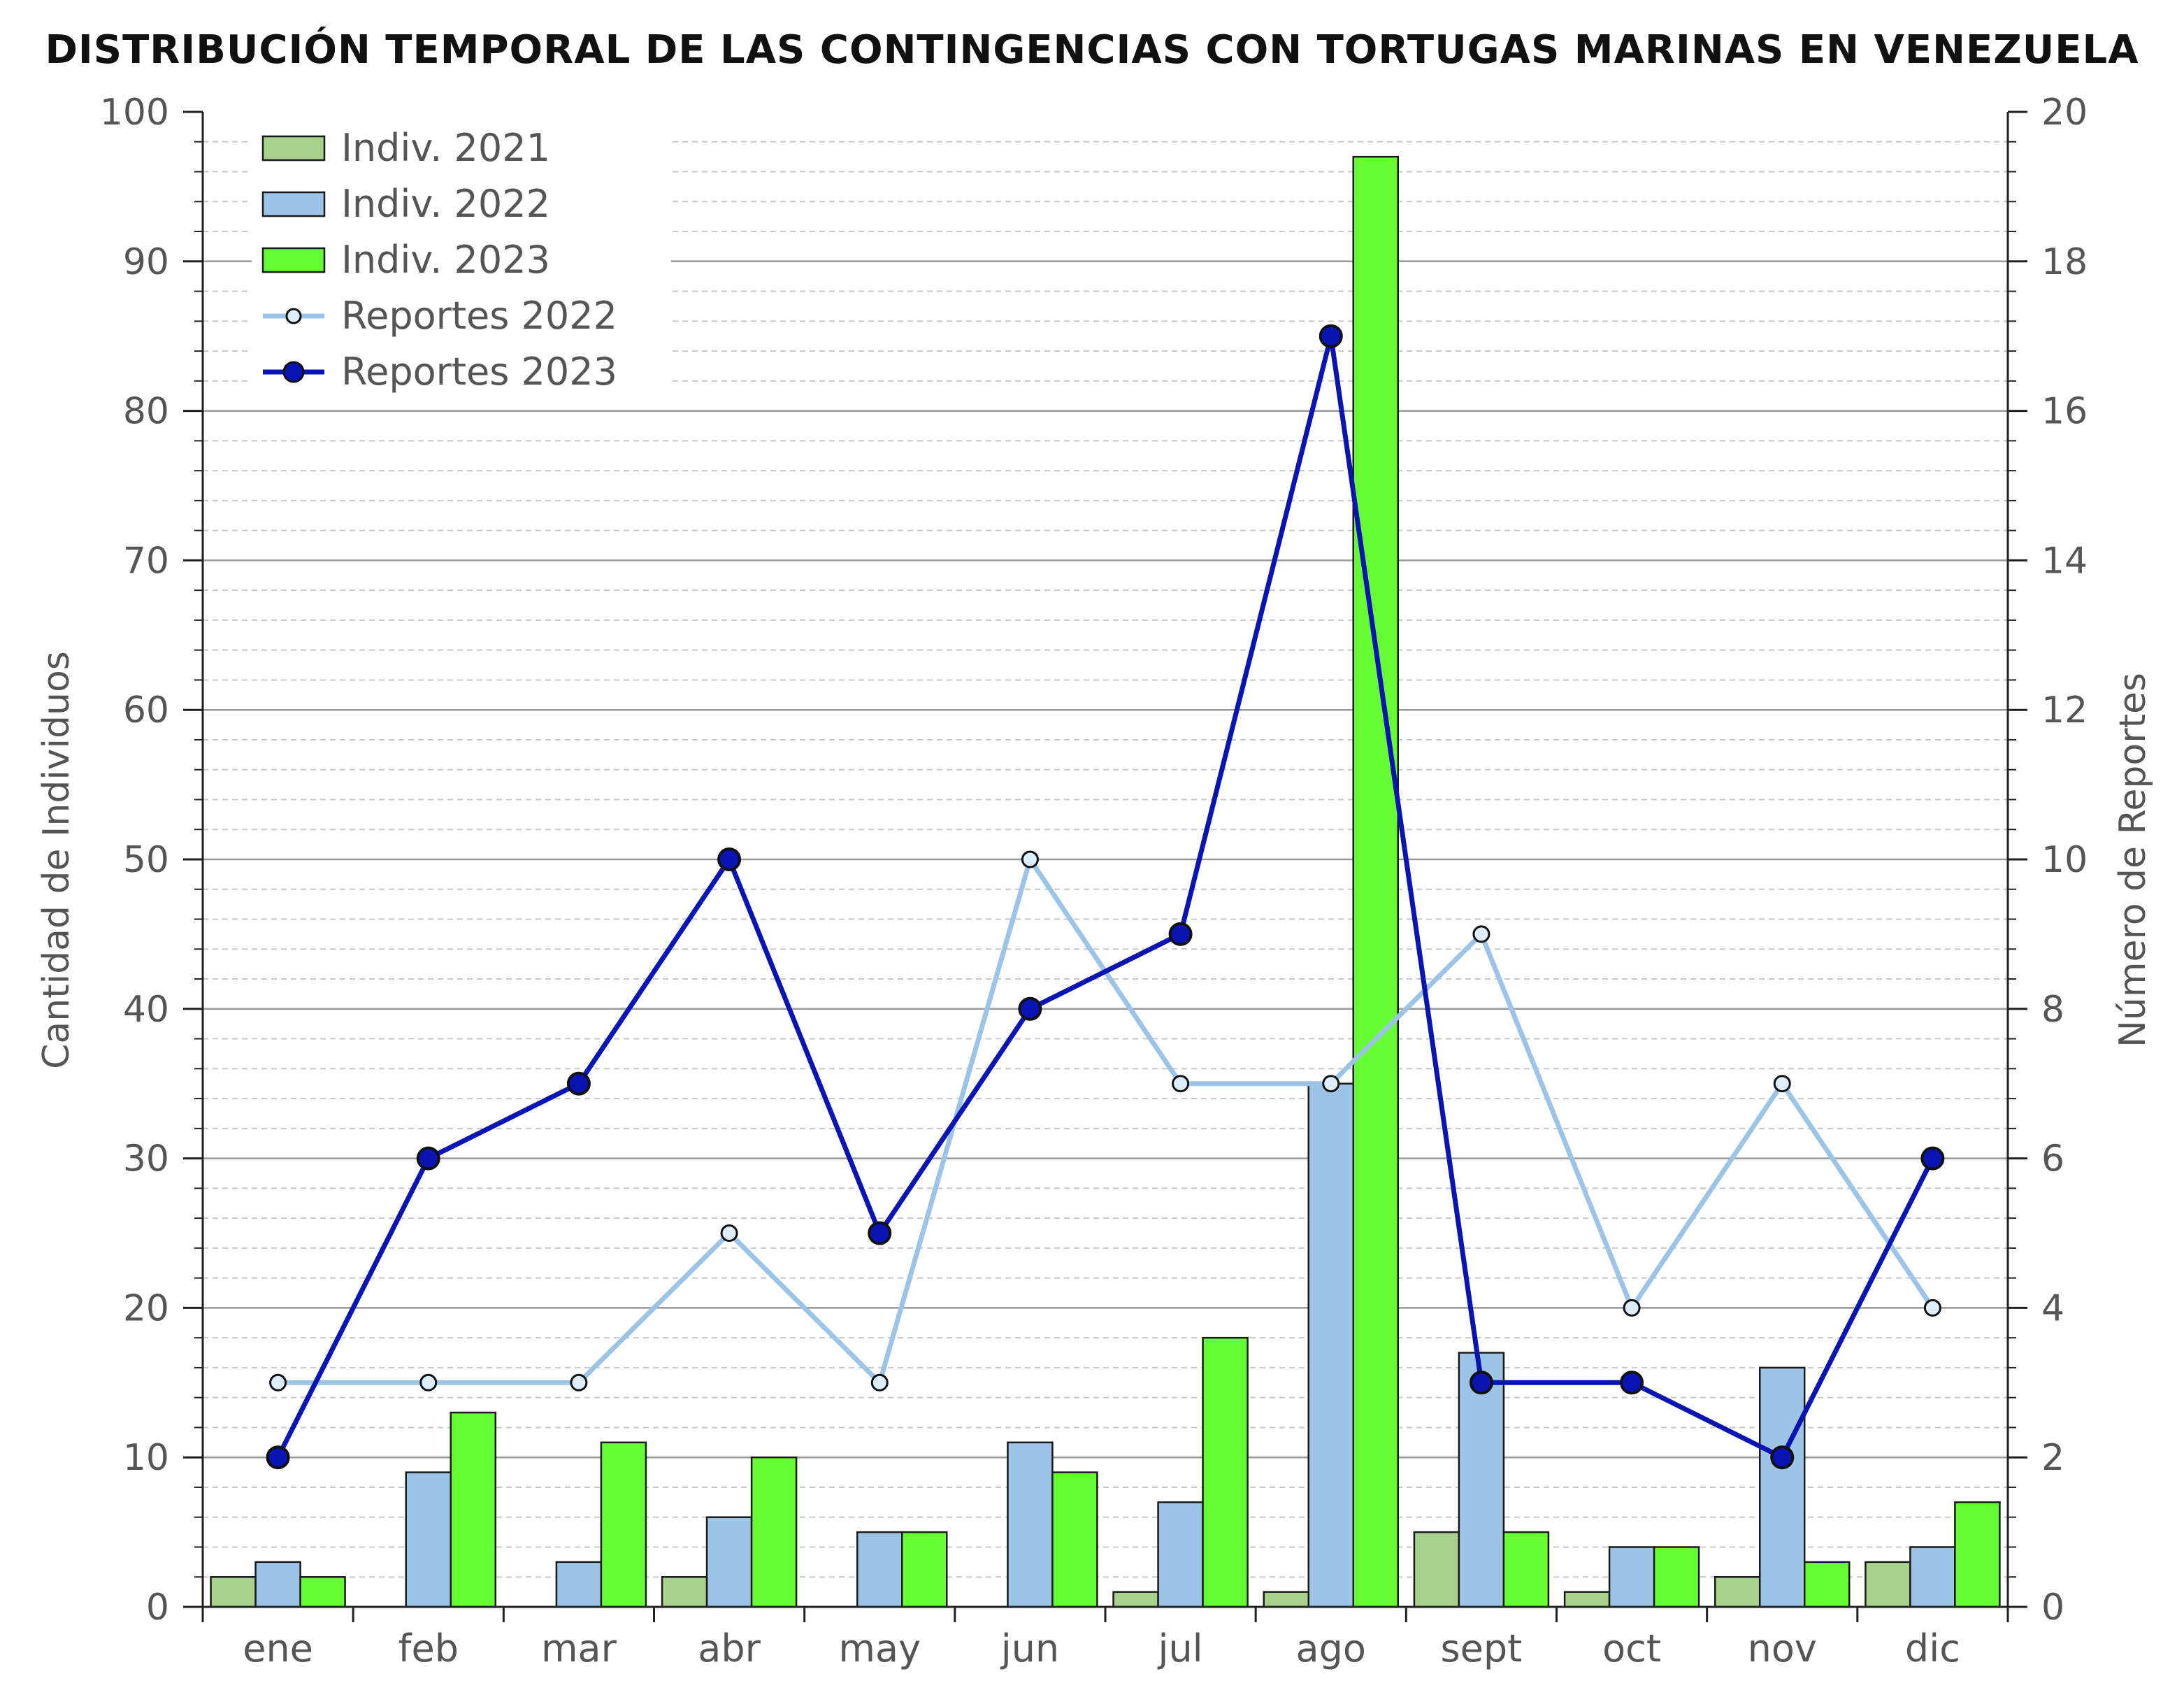  What do you see at coordinates (2064, 860) in the screenshot?
I see `y2-tick-label: 10` at bounding box center [2064, 860].